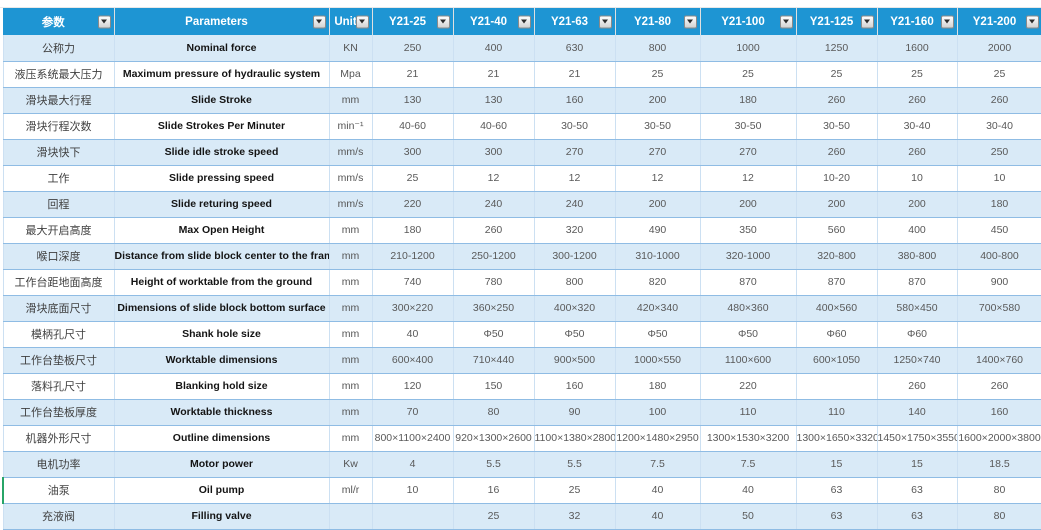  Describe the element at coordinates (58, 48) in the screenshot. I see `param-cn-cell: 公称力` at that location.